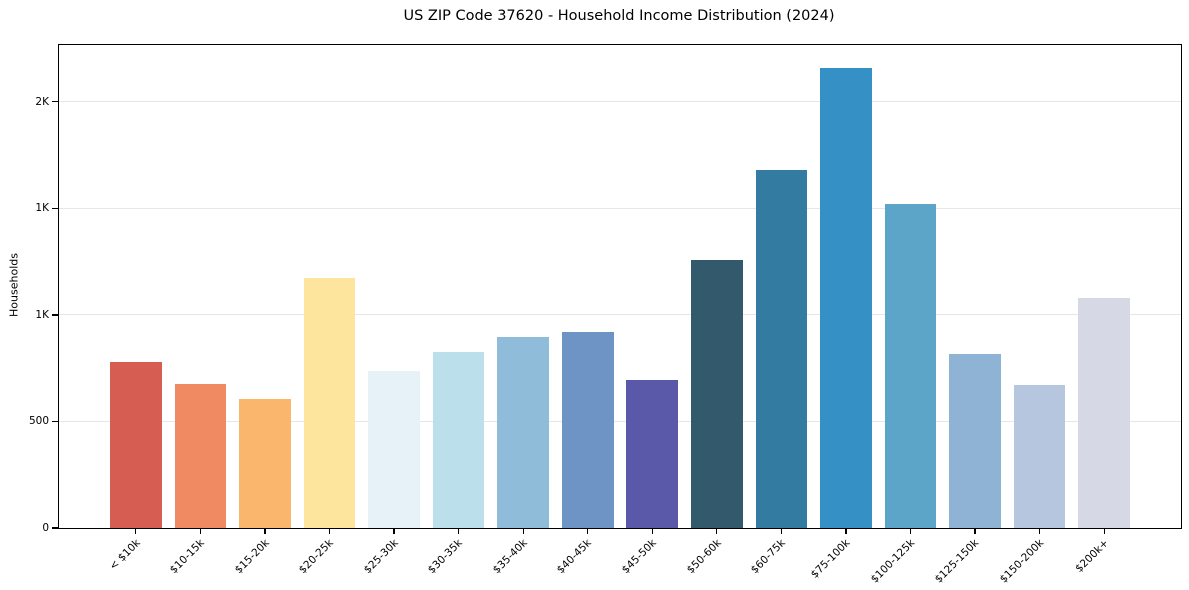 The image size is (1189, 590). What do you see at coordinates (892, 561) in the screenshot?
I see `x-tick-label: $100-125k` at bounding box center [892, 561].